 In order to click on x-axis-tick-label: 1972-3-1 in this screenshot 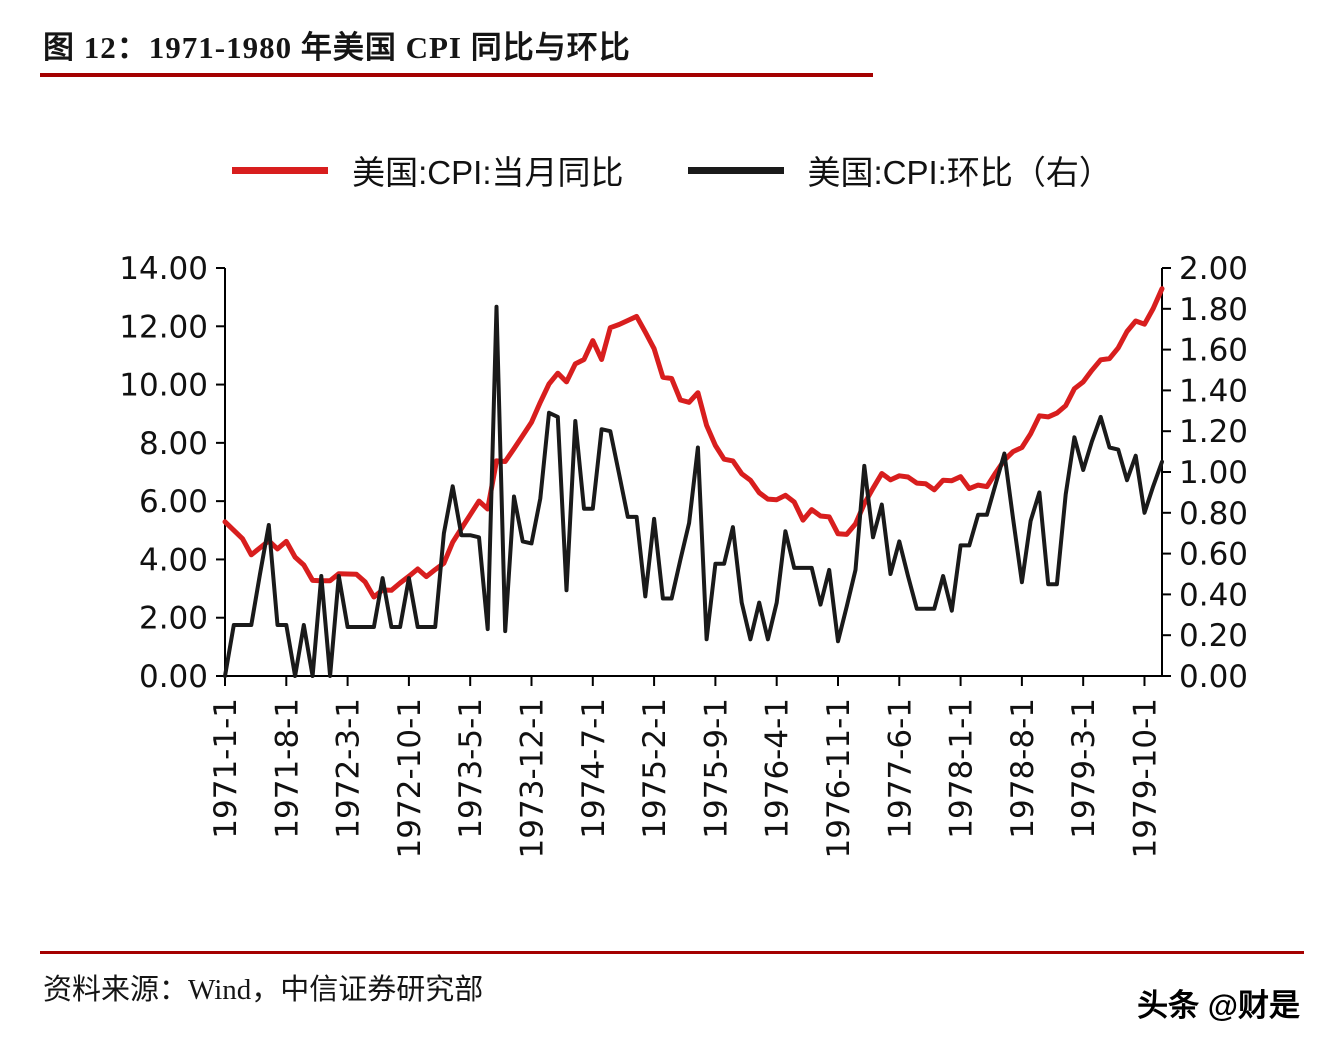, I will do `click(349, 768)`.